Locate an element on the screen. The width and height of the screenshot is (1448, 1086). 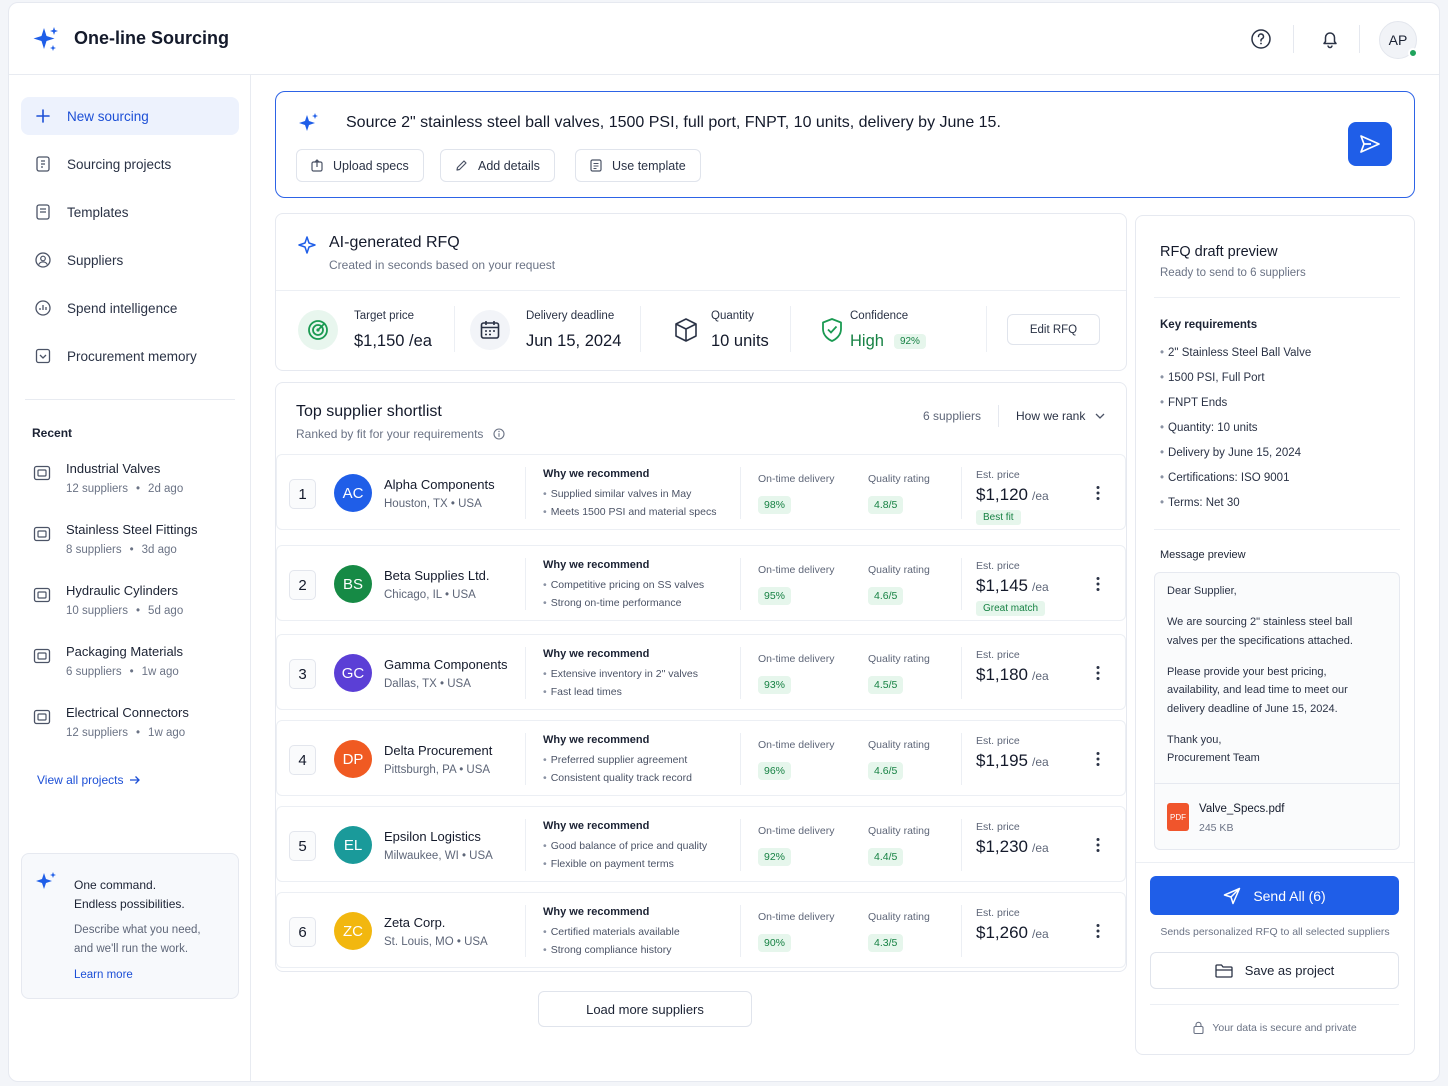
price-value: $1,180 is located at coordinates (1002, 674).